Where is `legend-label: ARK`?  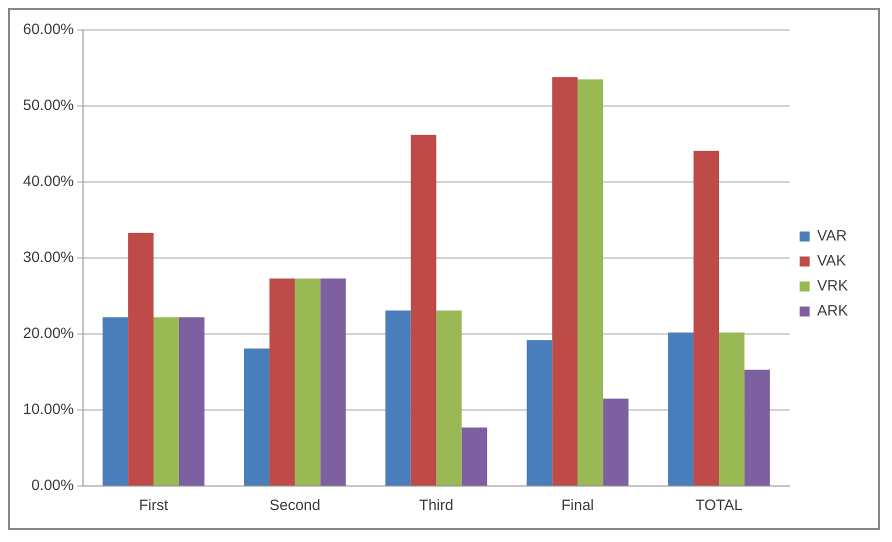
legend-label: ARK is located at coordinates (832, 311).